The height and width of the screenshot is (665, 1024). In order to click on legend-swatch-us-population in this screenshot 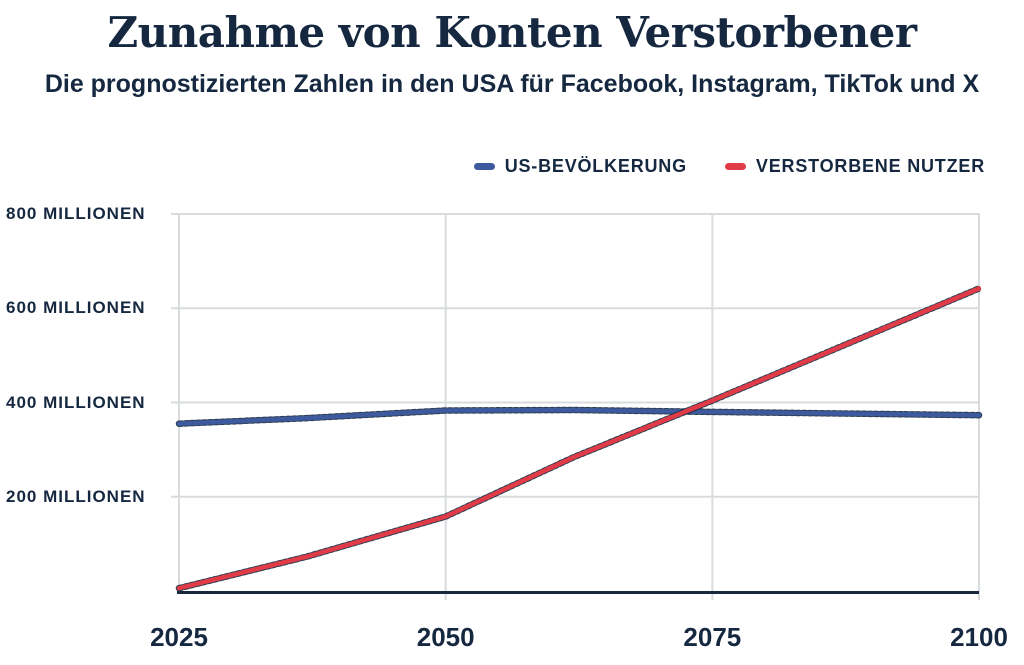, I will do `click(484, 166)`.